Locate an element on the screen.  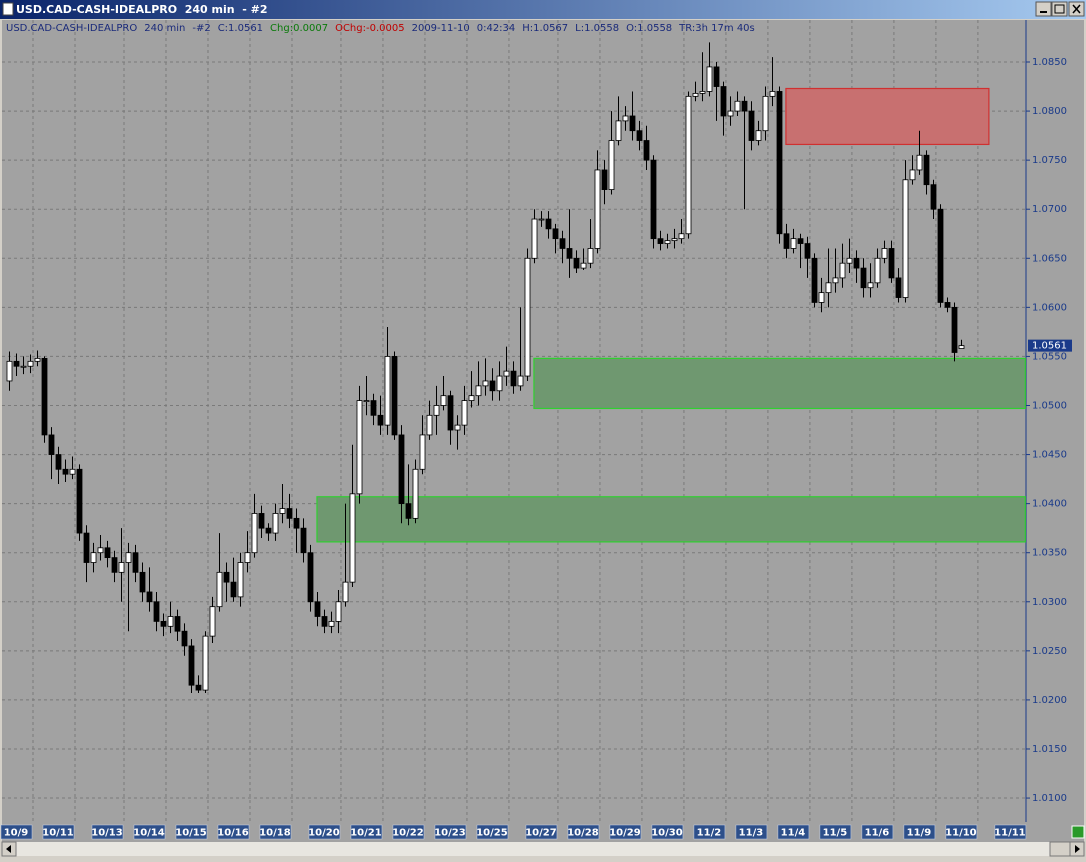
x-tick-label: 10/27 is located at coordinates (541, 833).